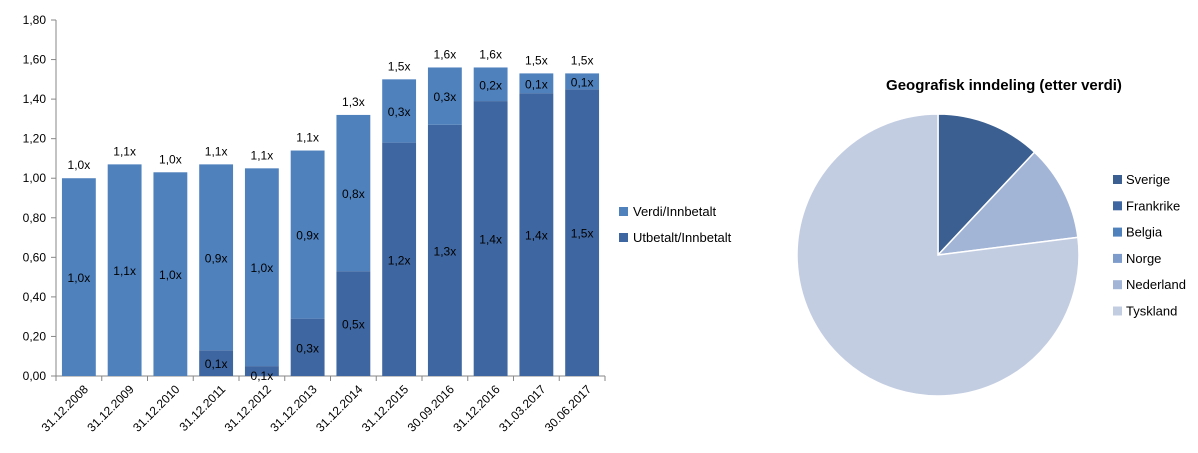 The width and height of the screenshot is (1198, 453). What do you see at coordinates (35, 99) in the screenshot?
I see `y-tick-label: 1,40` at bounding box center [35, 99].